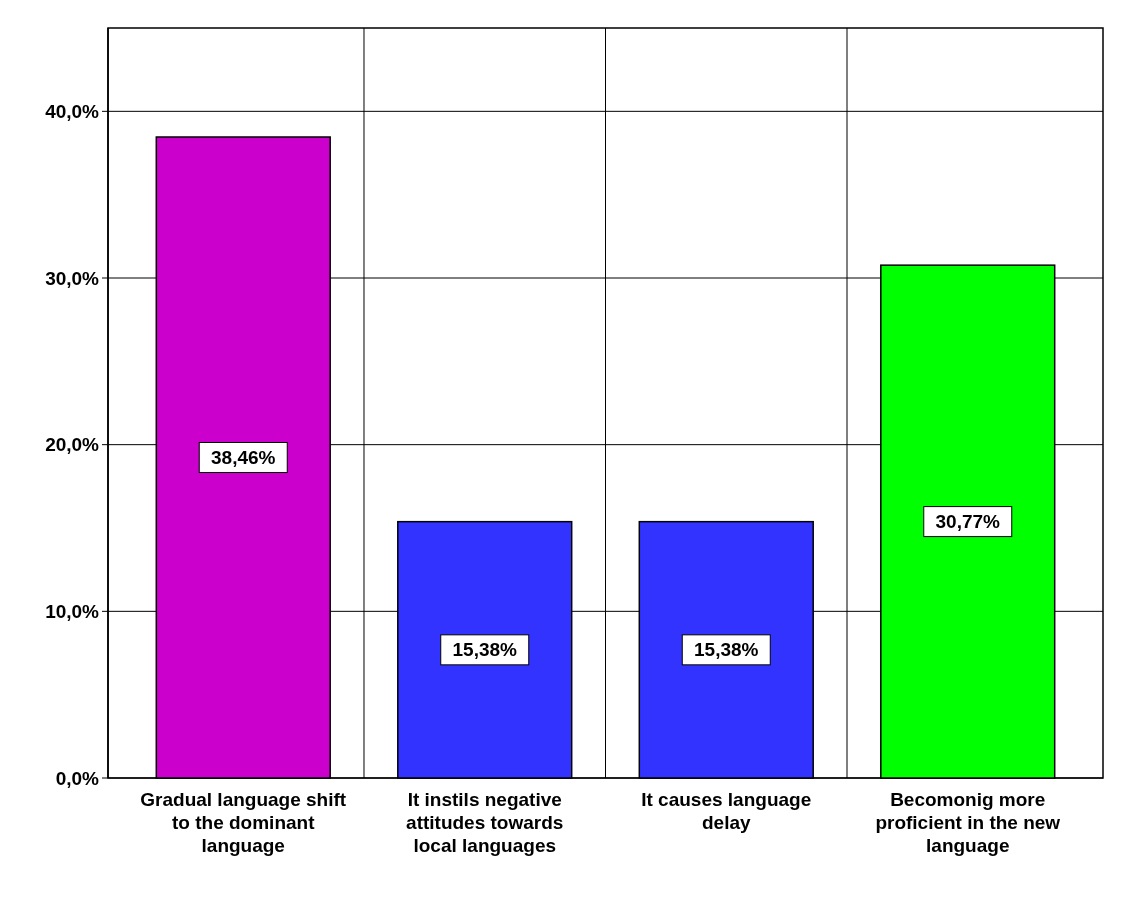 Image resolution: width=1131 pixels, height=911 pixels. Describe the element at coordinates (243, 457) in the screenshot. I see `data-label: 38,46%` at that location.